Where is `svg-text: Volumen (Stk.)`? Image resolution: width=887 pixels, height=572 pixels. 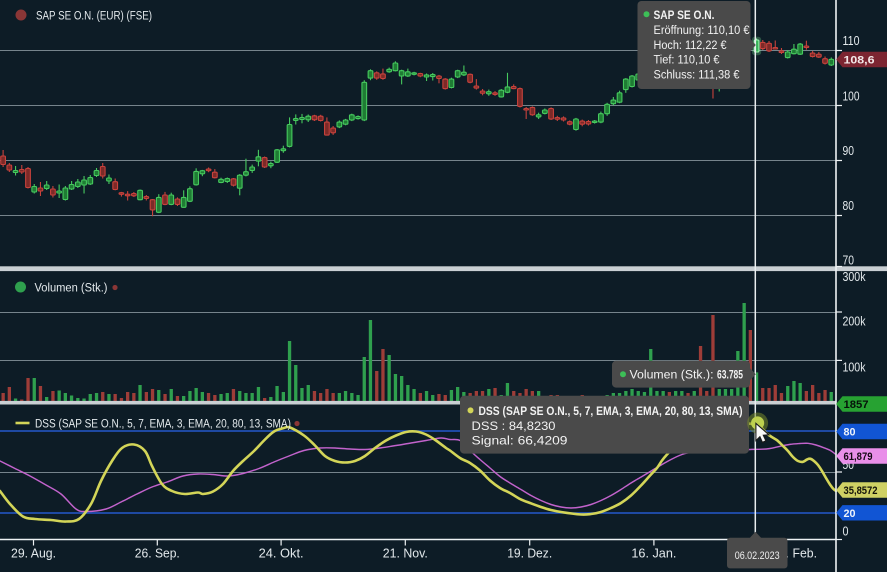 svg-text: Volumen (Stk.) is located at coordinates (71, 287).